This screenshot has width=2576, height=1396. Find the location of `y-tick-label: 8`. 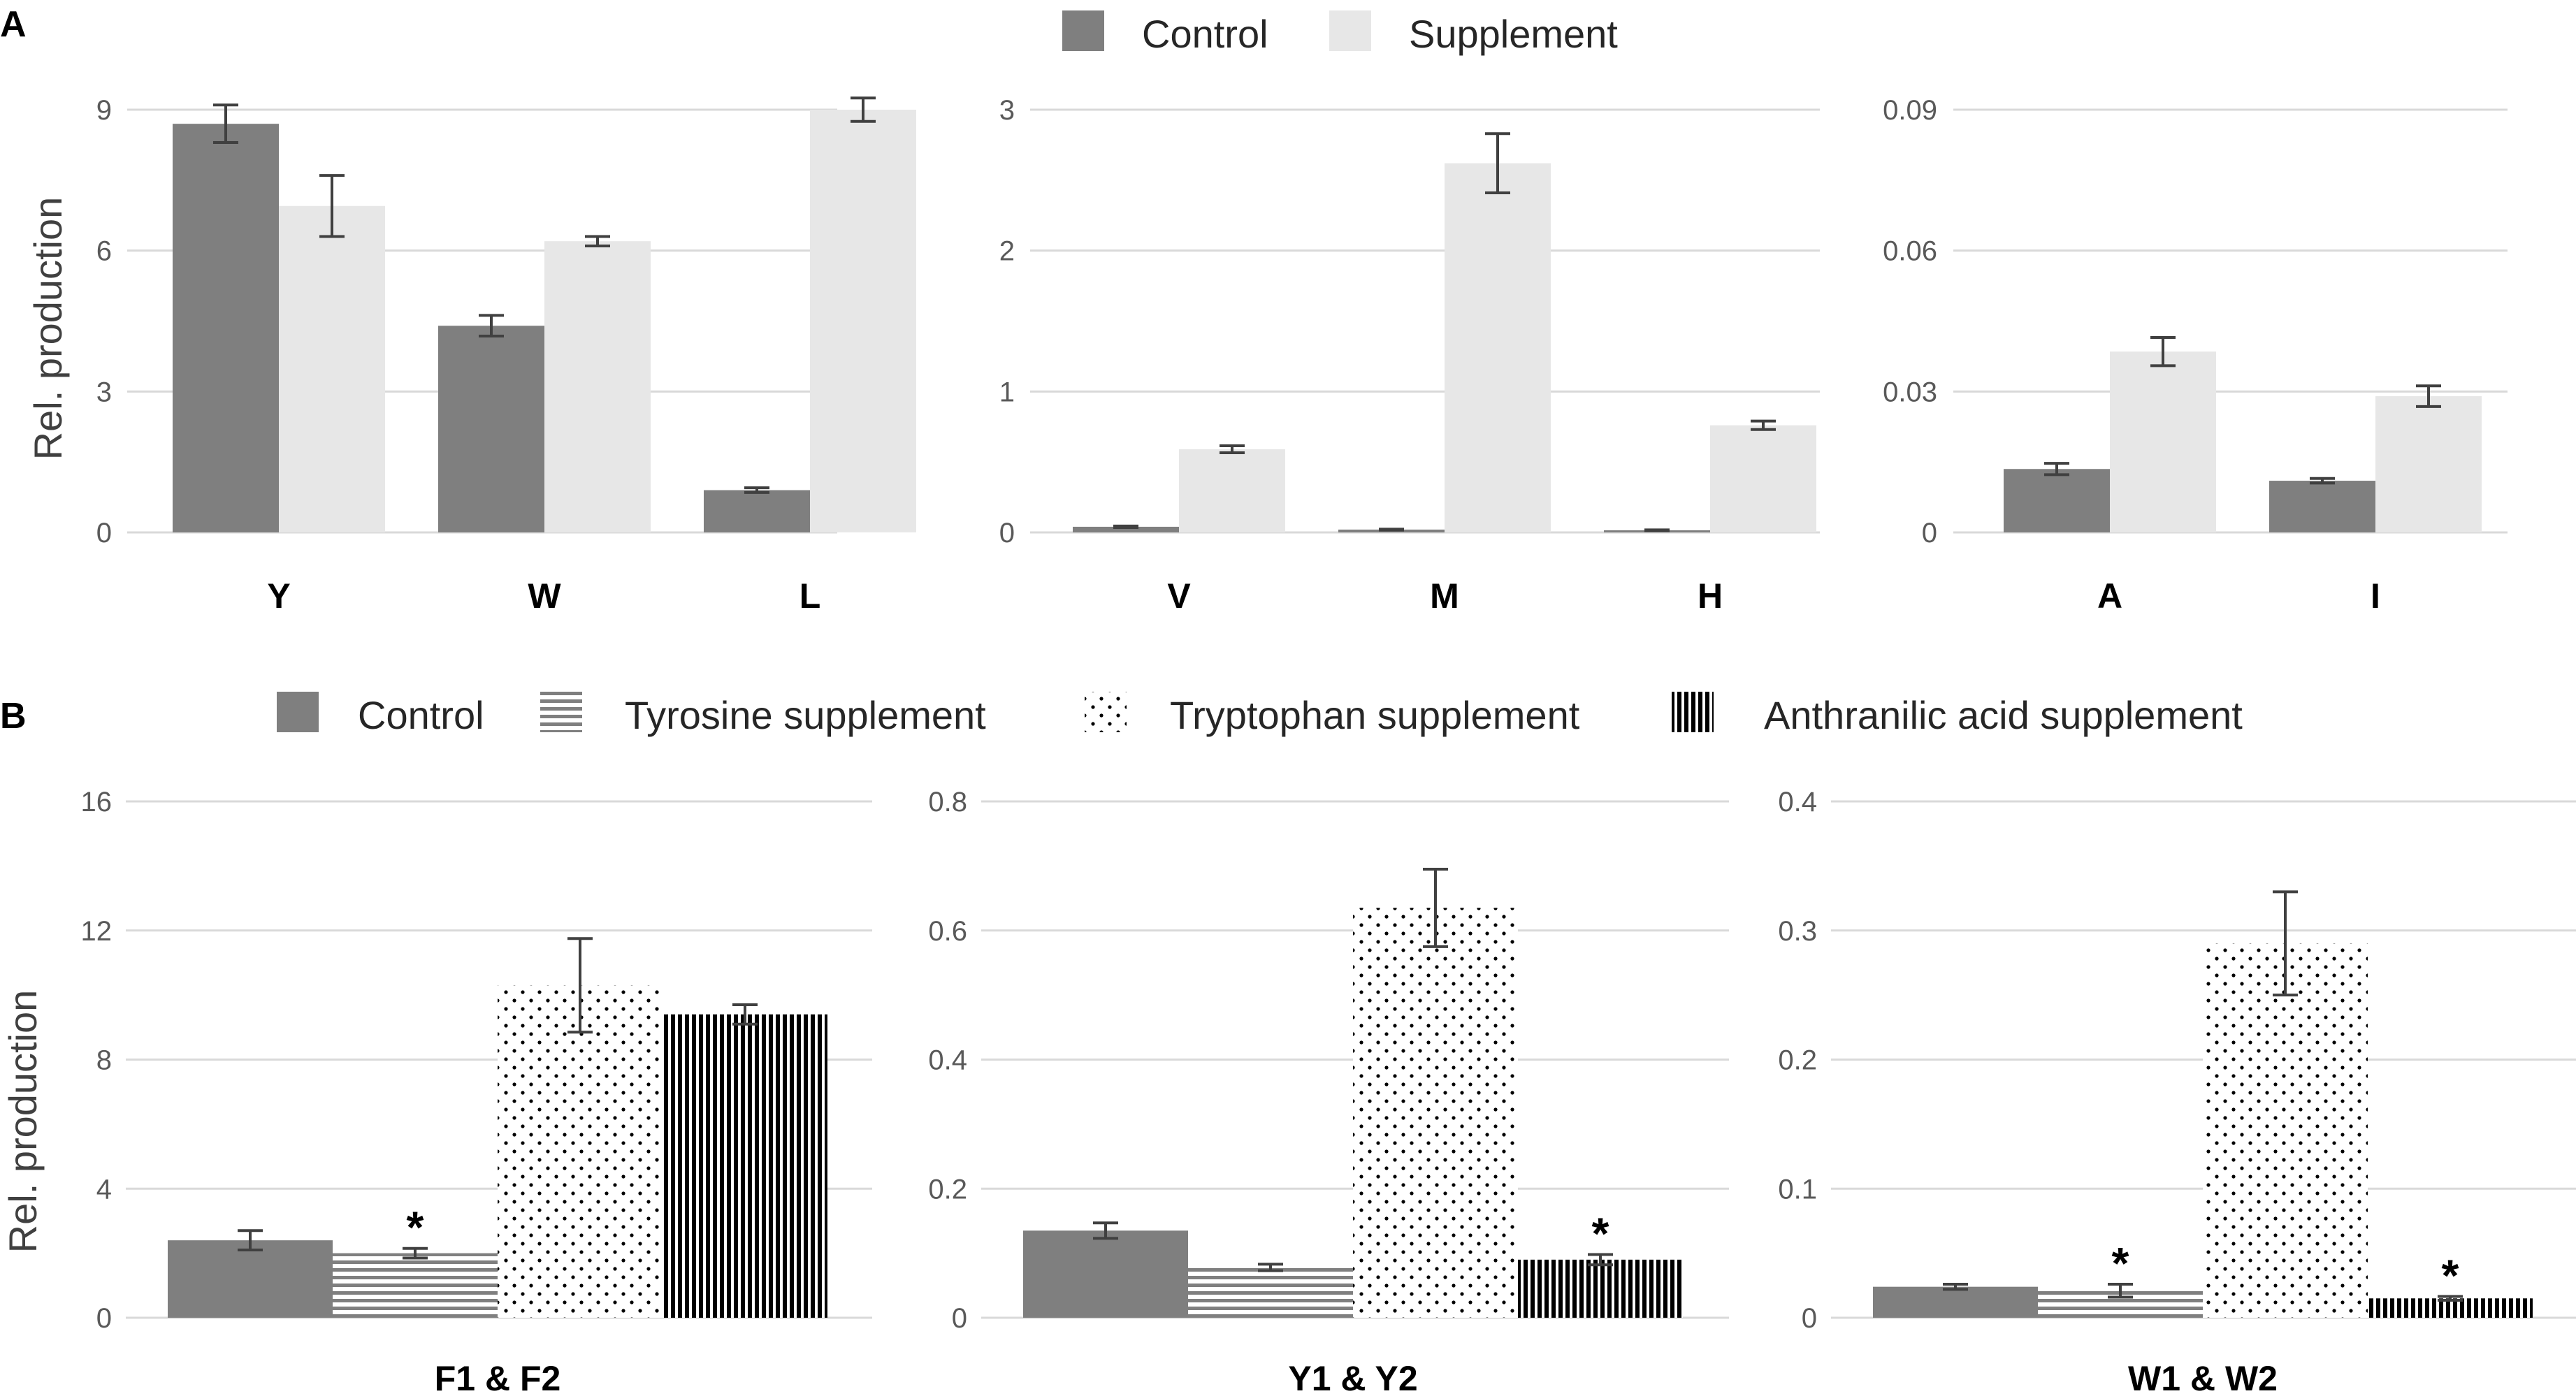

y-tick-label: 8 is located at coordinates (104, 1060).